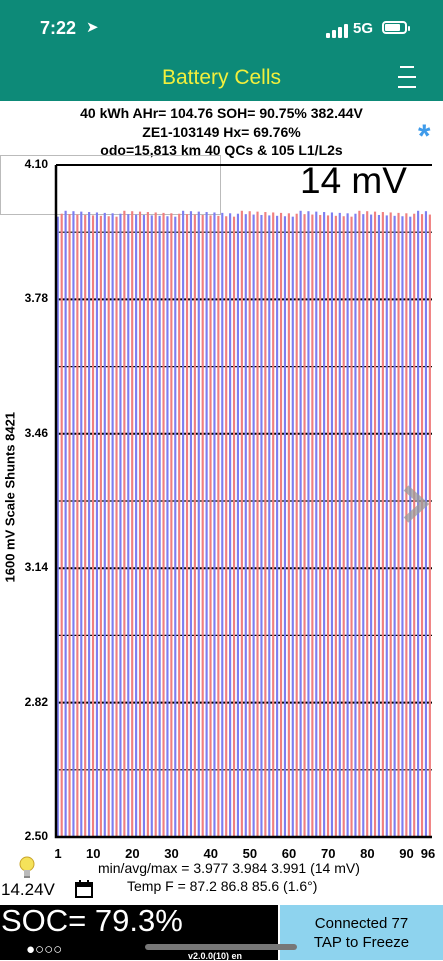 Image resolution: width=443 pixels, height=961 pixels. Describe the element at coordinates (221, 132) in the screenshot. I see `vin-health: ZE1-103149 Hx= 69.76%` at that location.